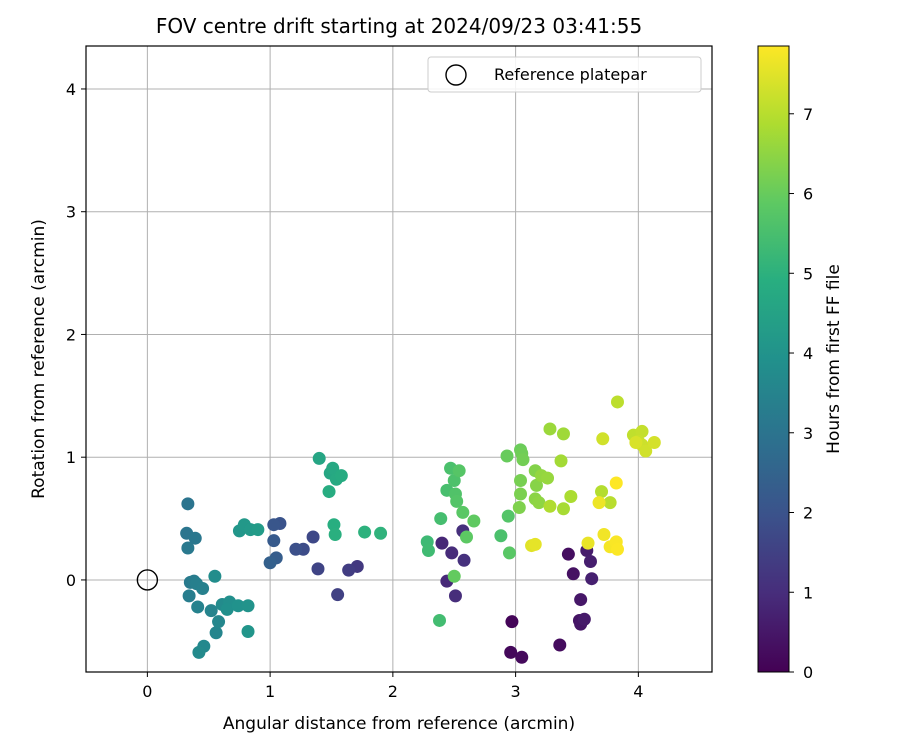 This screenshot has width=900, height=750. I want to click on colorbar-tick-label: 2, so click(808, 513).